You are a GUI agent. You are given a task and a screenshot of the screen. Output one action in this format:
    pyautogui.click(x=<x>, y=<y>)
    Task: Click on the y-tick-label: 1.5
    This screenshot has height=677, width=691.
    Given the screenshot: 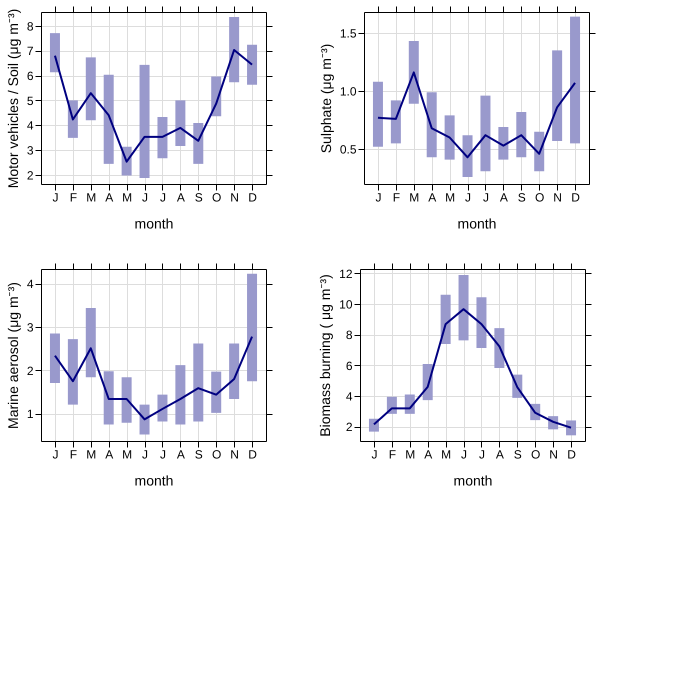 What is the action you would take?
    pyautogui.click(x=348, y=33)
    